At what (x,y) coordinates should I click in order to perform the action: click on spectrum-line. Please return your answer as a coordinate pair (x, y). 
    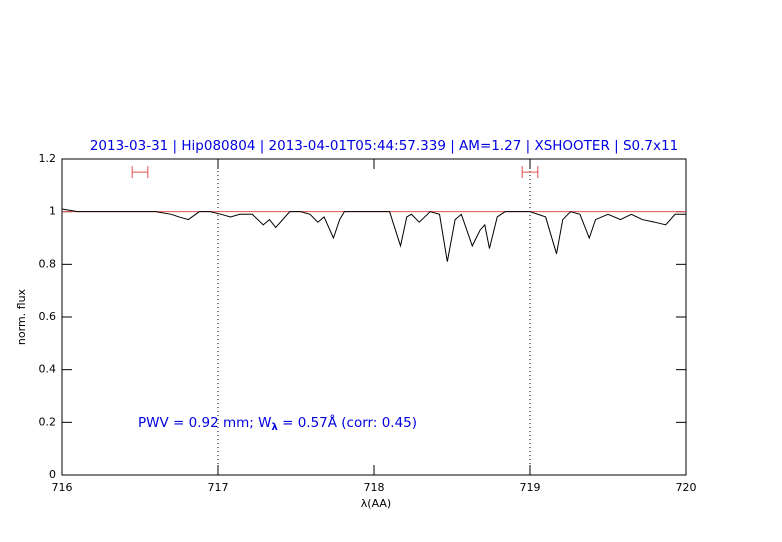
    Looking at the image, I should click on (373, 235).